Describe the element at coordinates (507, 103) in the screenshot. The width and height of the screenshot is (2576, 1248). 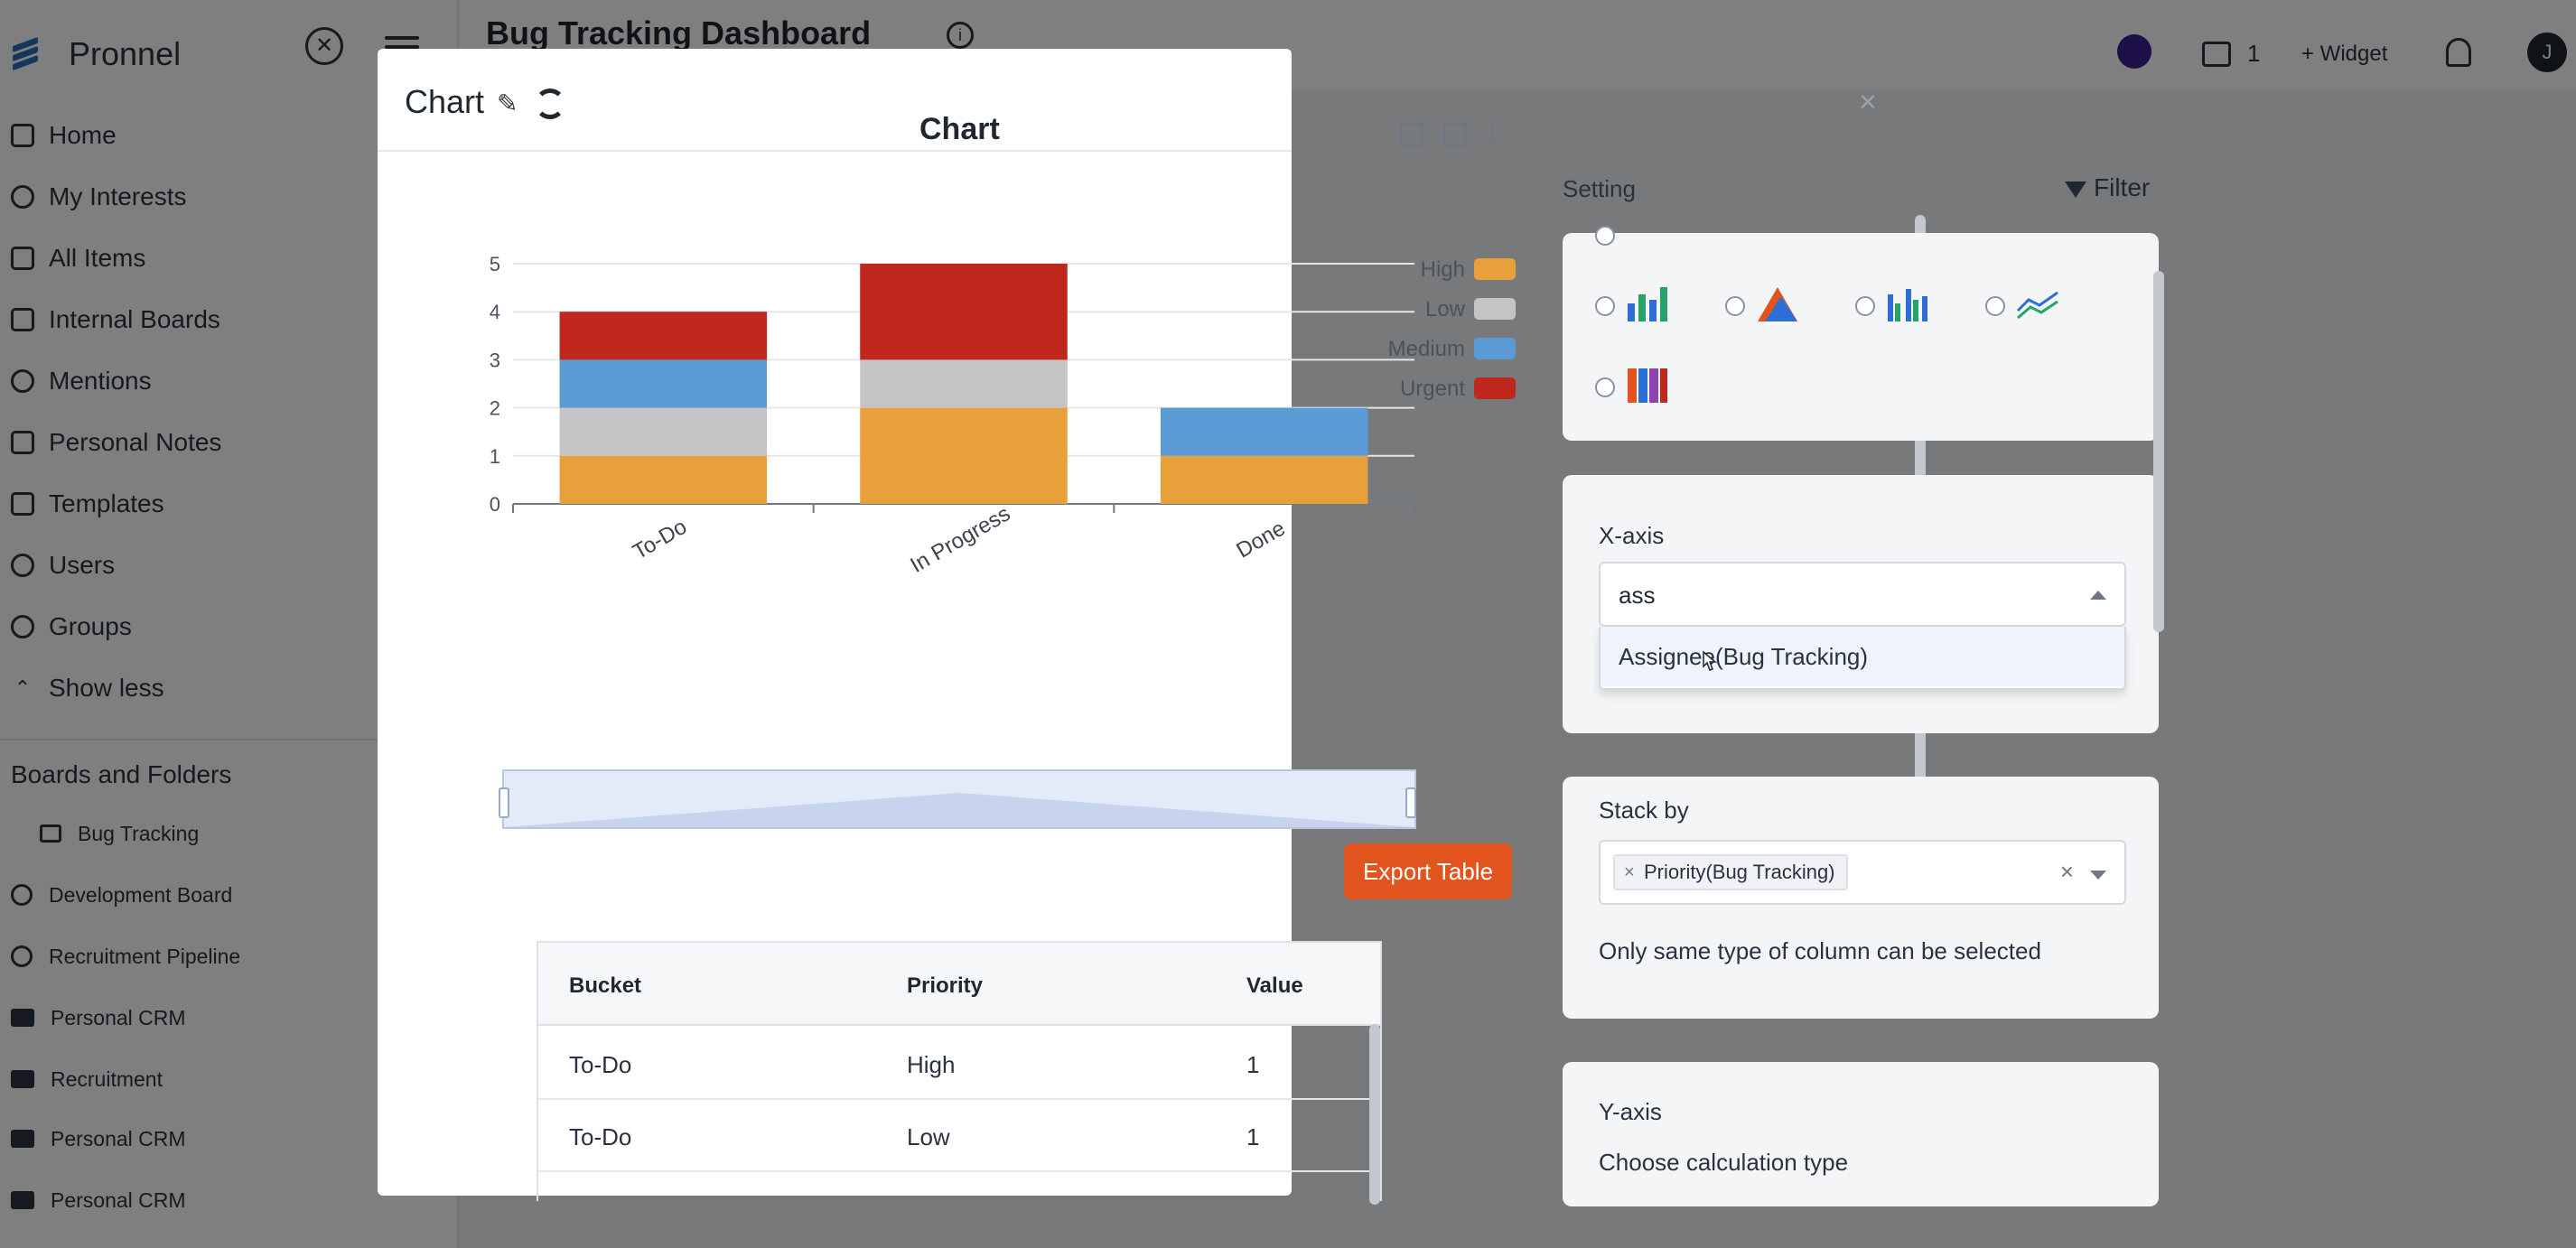
I see `pencil-icon: ✎` at that location.